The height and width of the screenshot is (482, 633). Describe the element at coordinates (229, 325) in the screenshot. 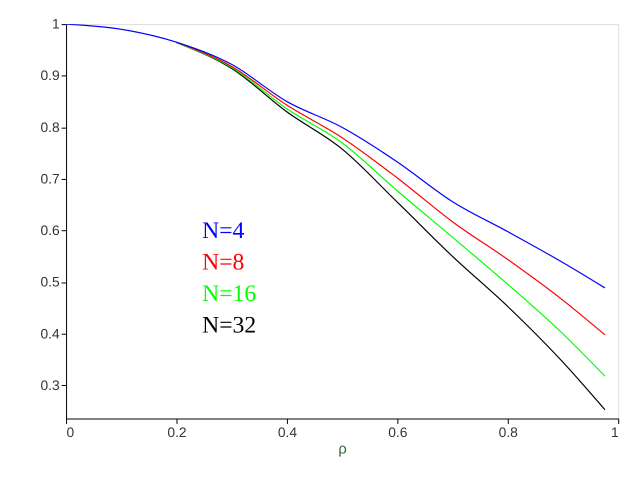

I see `text: N=32` at that location.